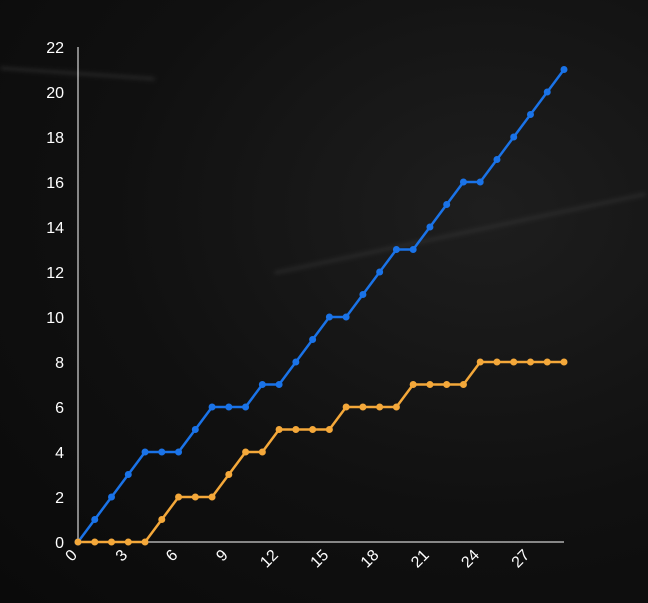 The height and width of the screenshot is (603, 648). What do you see at coordinates (222, 556) in the screenshot?
I see `x-tick-label: 9` at bounding box center [222, 556].